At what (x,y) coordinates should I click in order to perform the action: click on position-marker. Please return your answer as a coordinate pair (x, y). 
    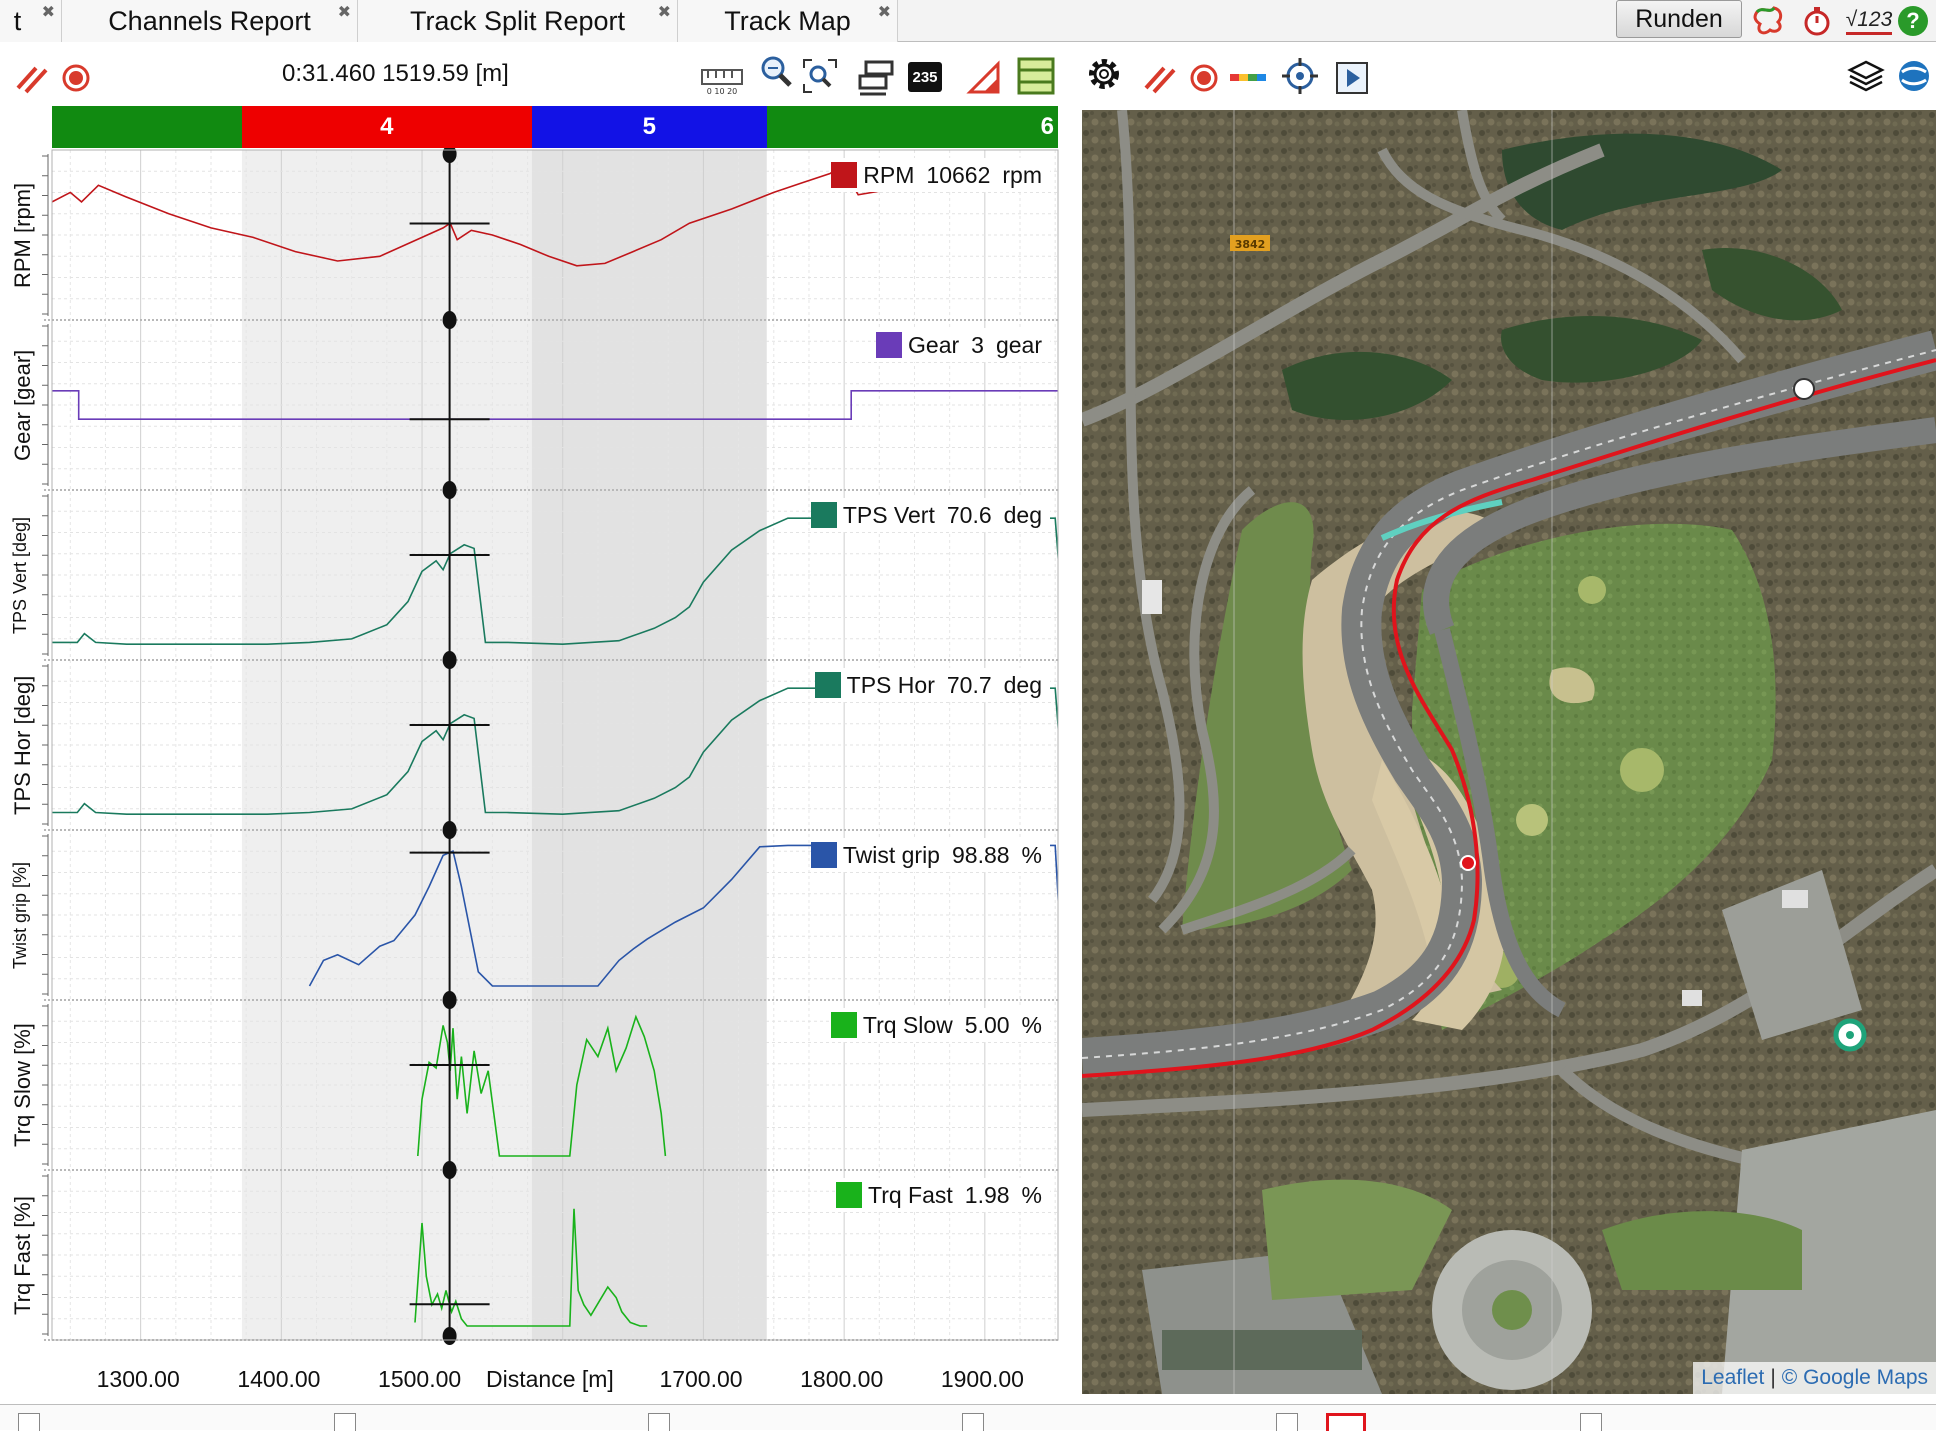
    Looking at the image, I should click on (1468, 863).